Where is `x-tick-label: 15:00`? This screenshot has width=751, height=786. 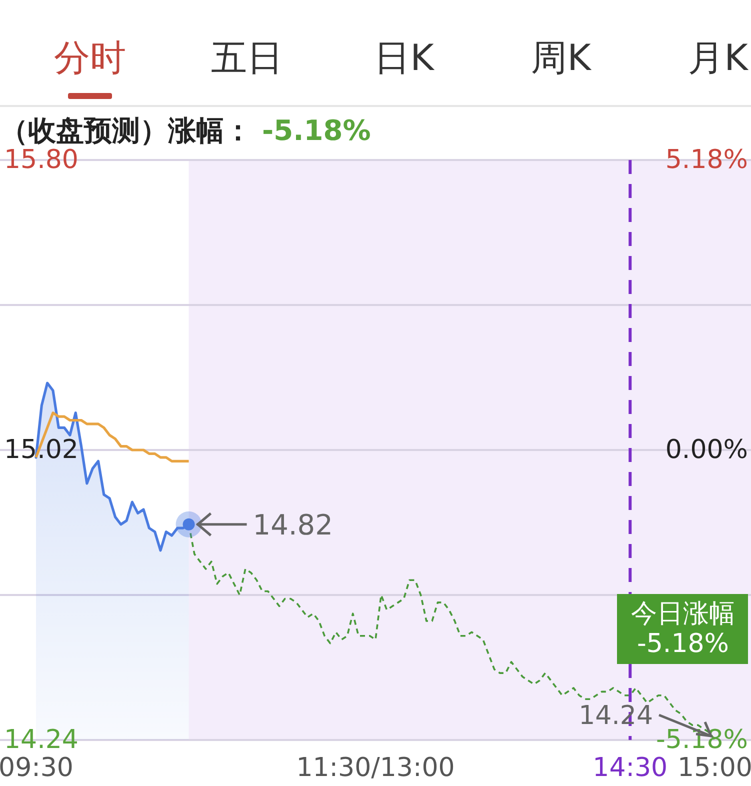
x-tick-label: 15:00 is located at coordinates (714, 768).